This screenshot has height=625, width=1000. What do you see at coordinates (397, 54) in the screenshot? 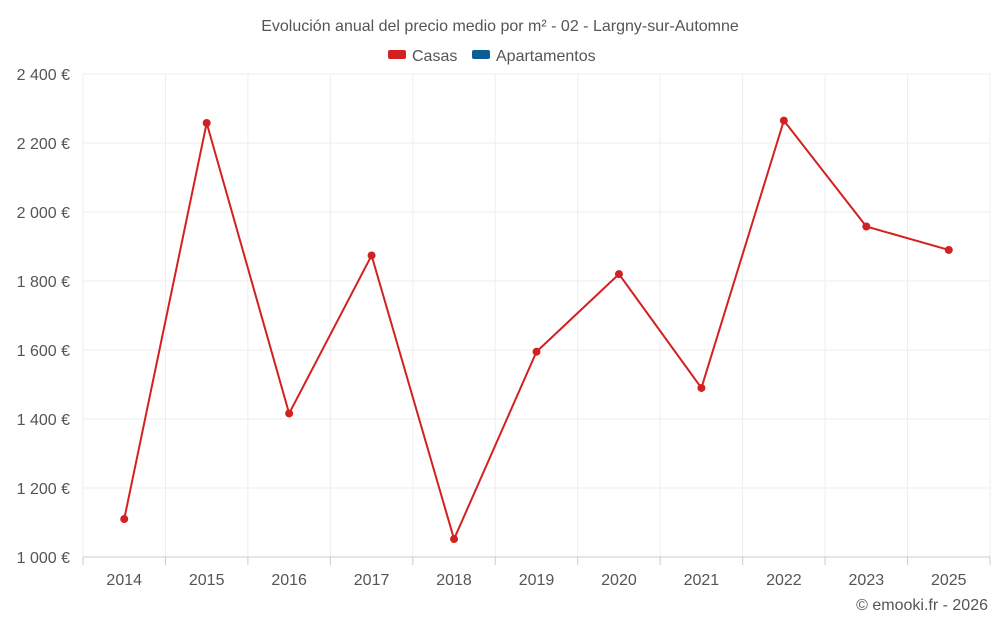
I see `legend-swatch-casas` at bounding box center [397, 54].